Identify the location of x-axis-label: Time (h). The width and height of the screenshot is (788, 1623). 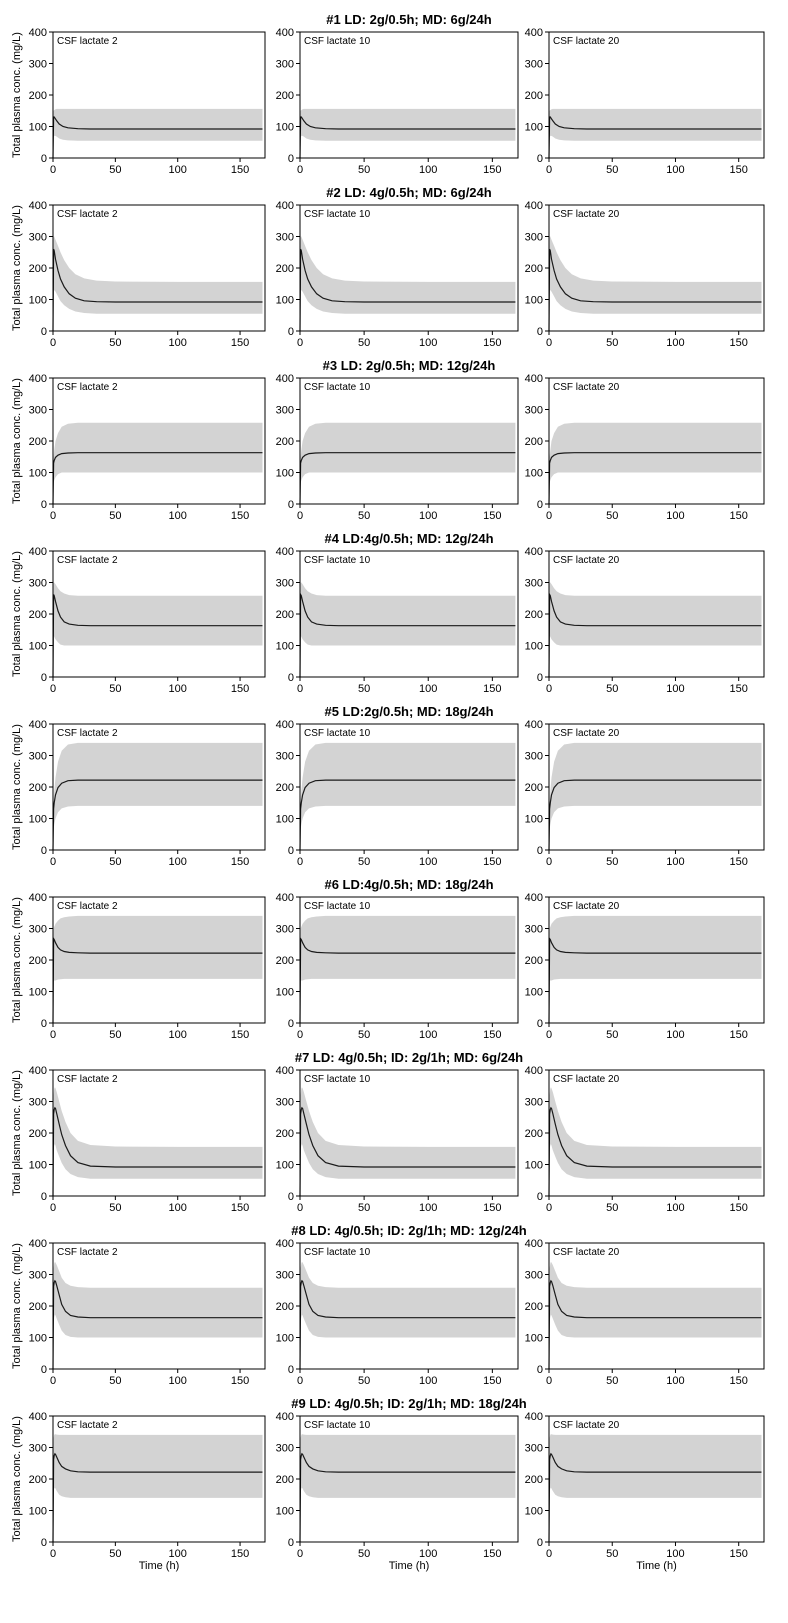
(656, 1566).